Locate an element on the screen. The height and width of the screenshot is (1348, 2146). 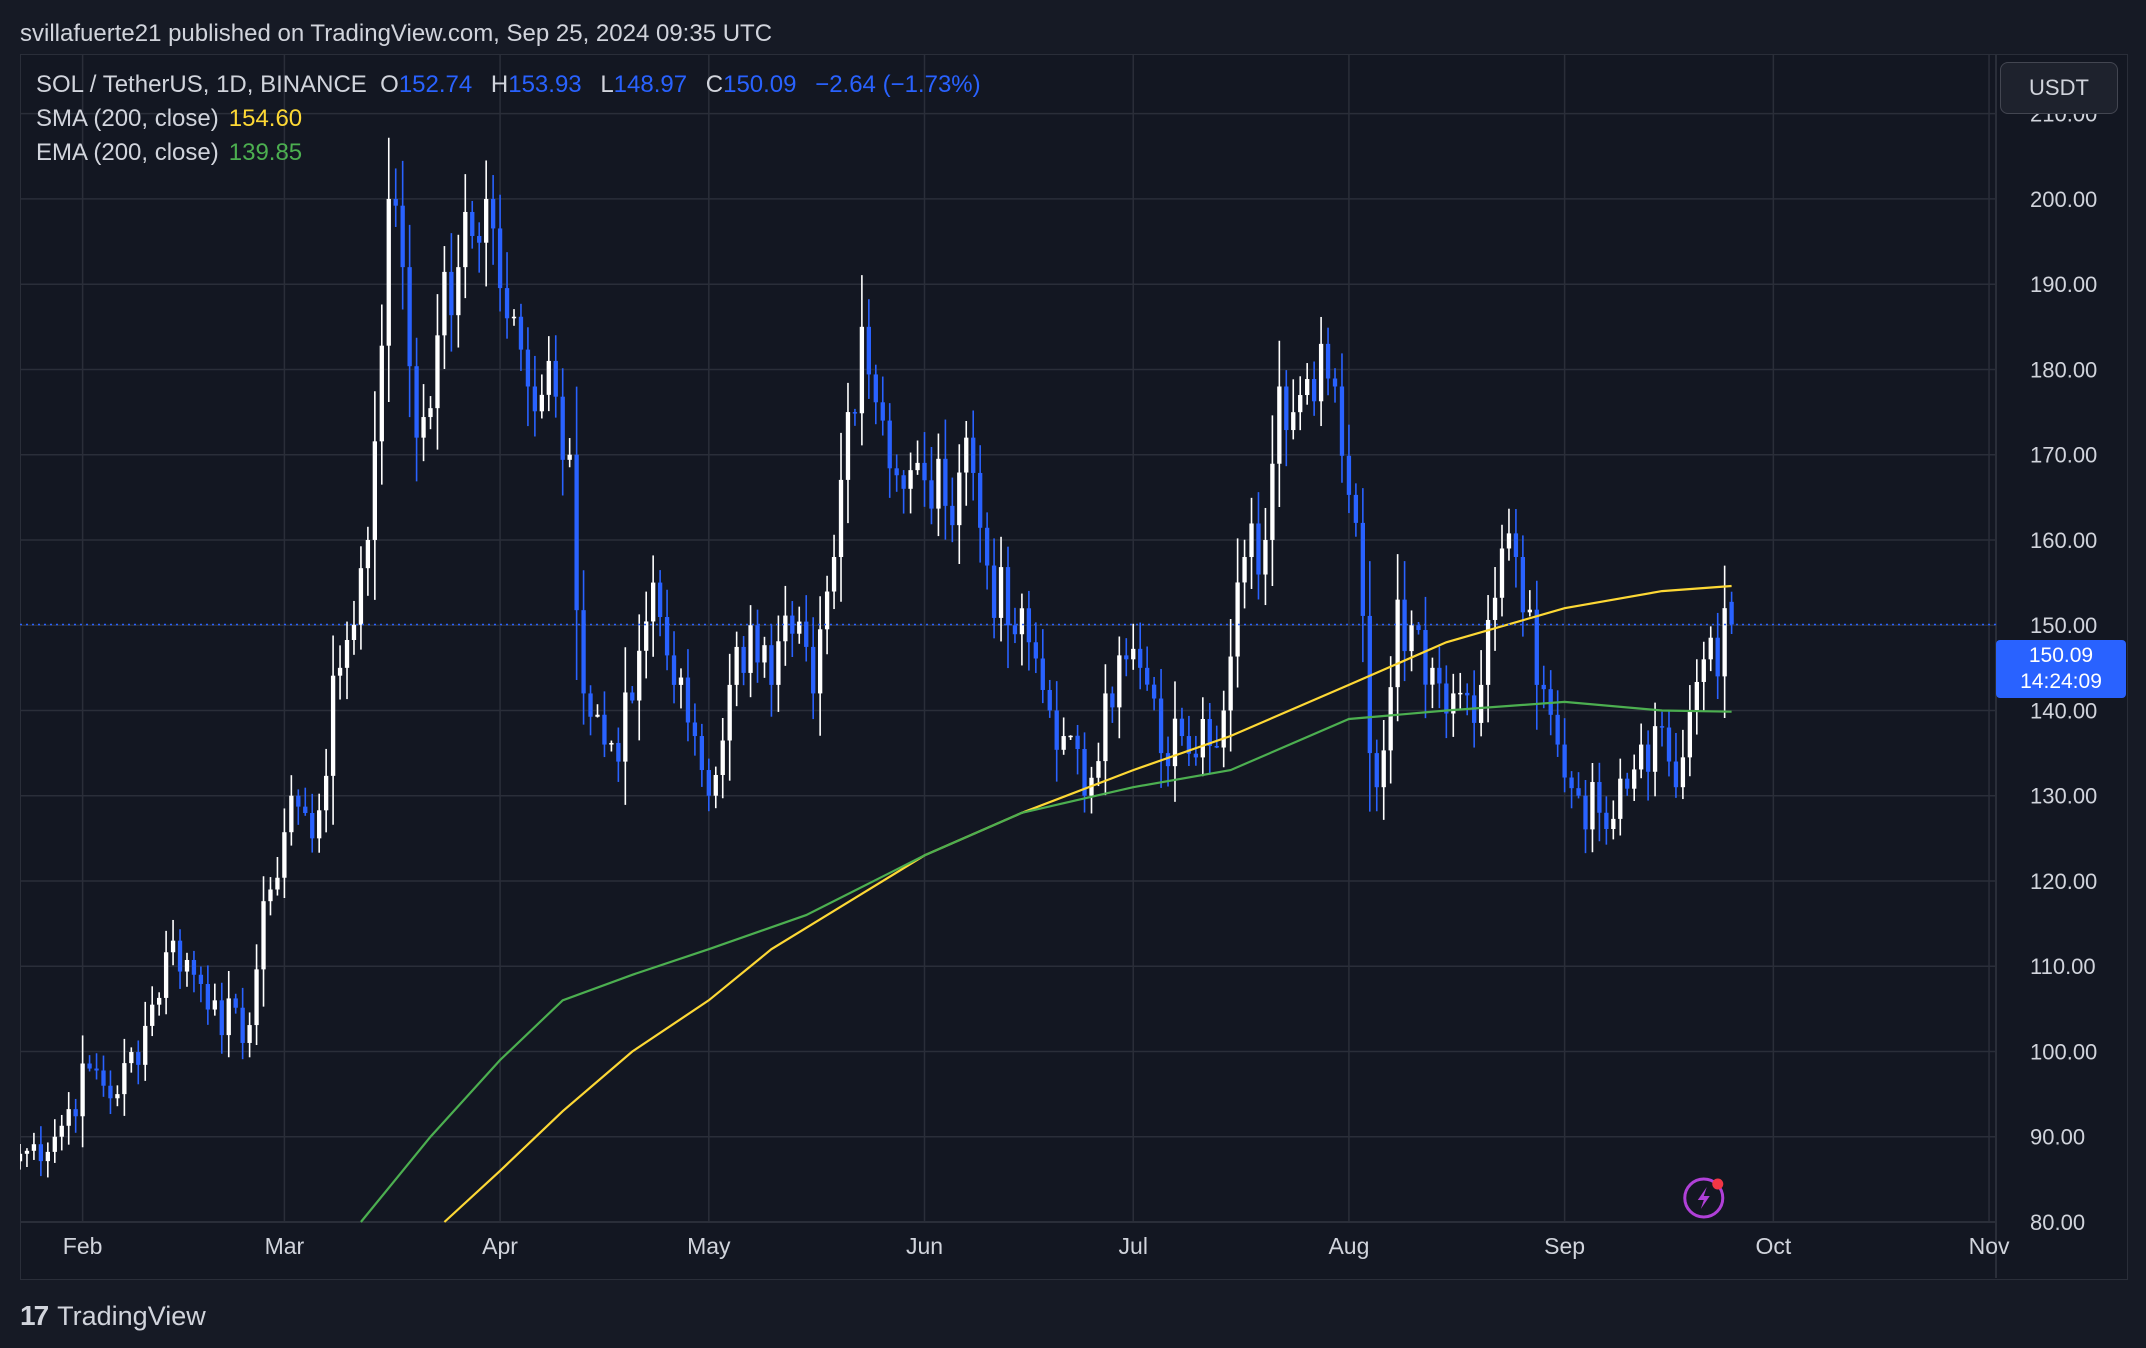
close-label: C is located at coordinates (714, 84).